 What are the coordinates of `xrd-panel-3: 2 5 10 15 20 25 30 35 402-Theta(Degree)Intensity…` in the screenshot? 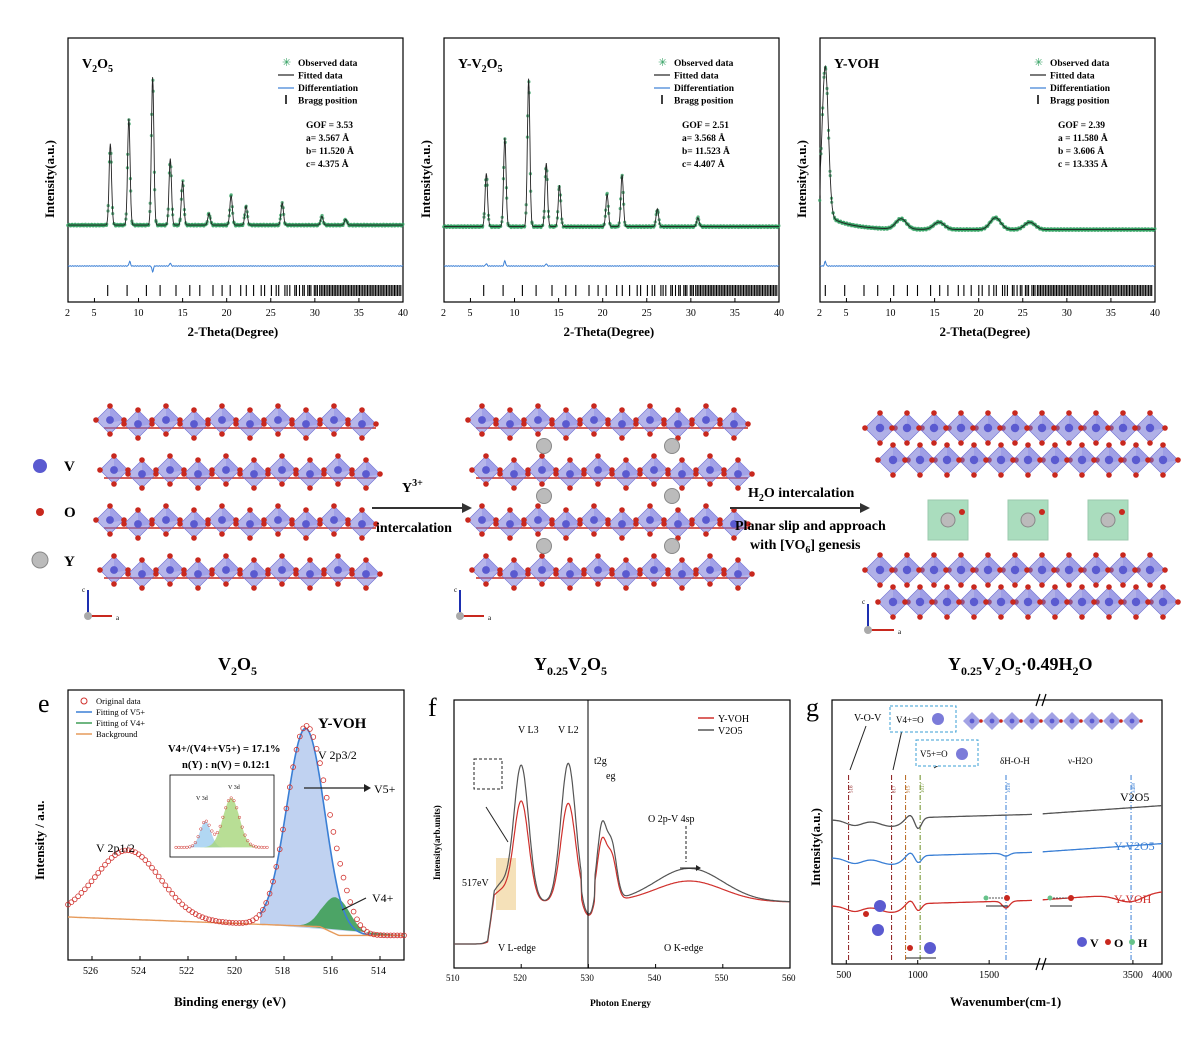 It's located at (977, 188).